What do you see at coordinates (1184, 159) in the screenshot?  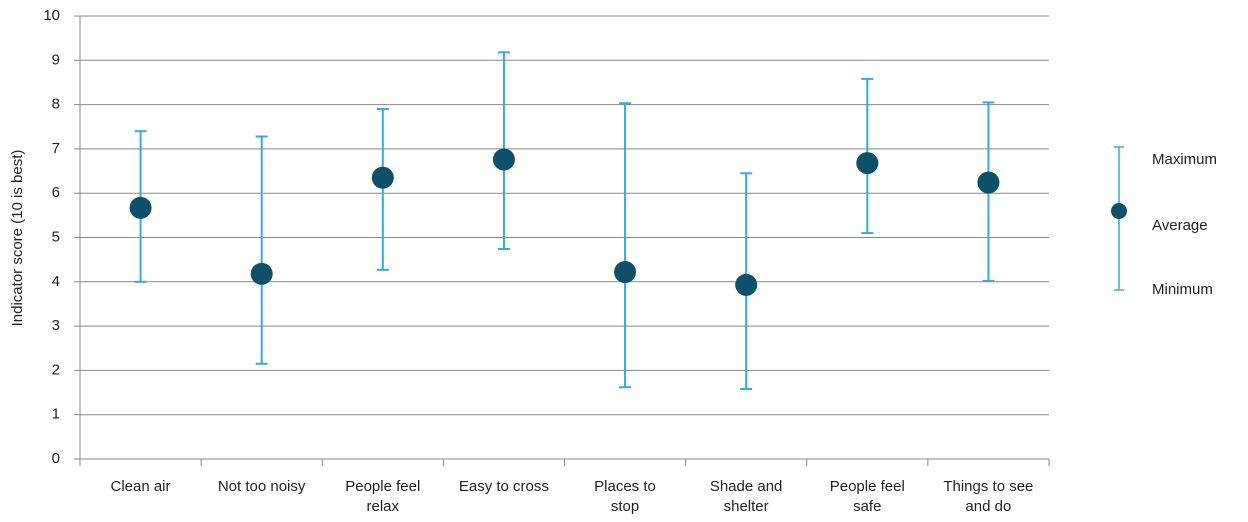 I see `legend-label: Maximum` at bounding box center [1184, 159].